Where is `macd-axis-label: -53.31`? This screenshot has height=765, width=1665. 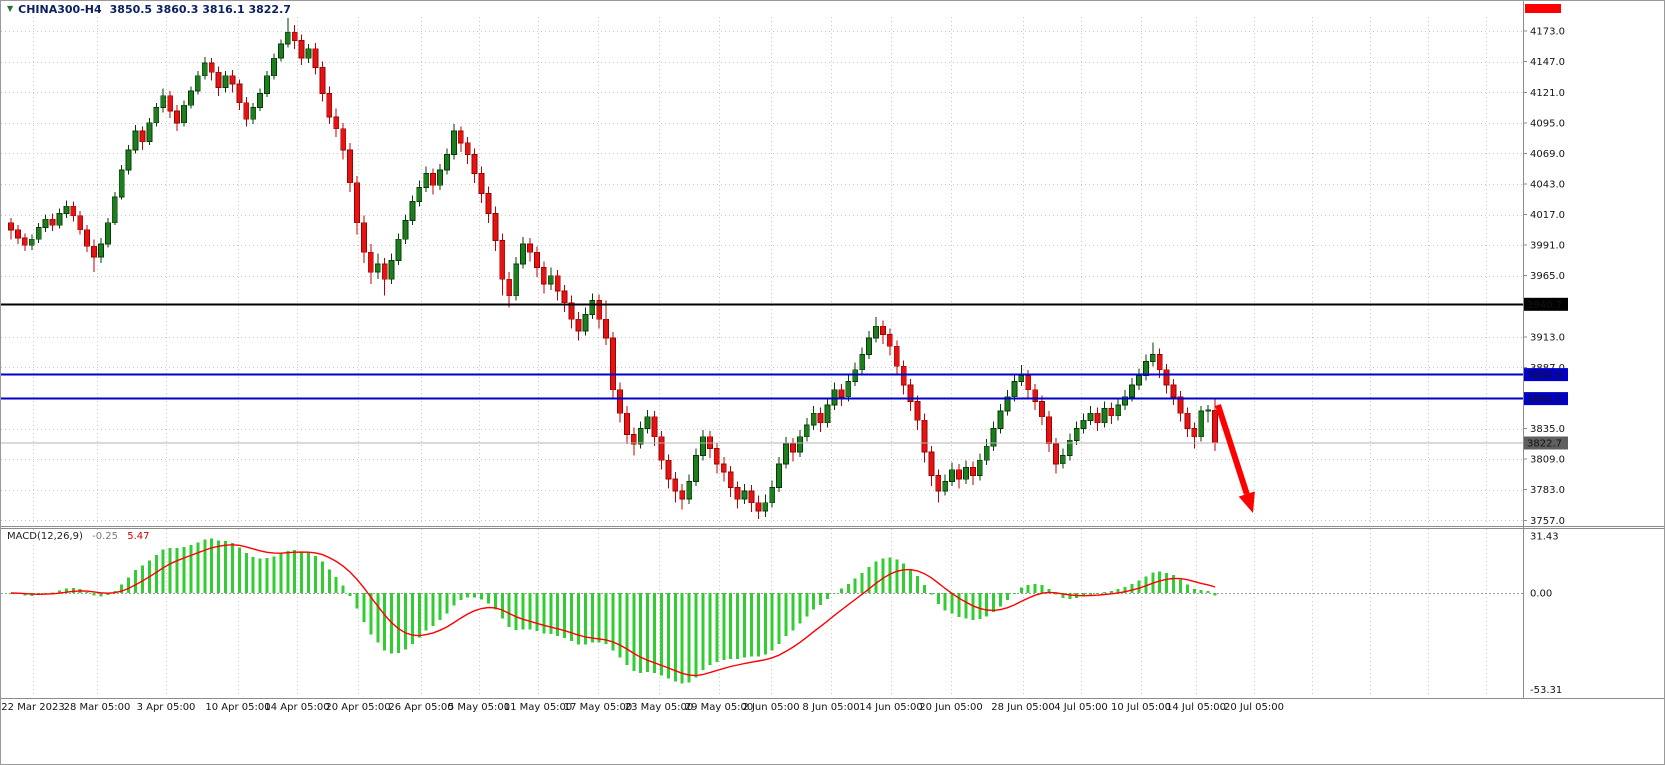 macd-axis-label: -53.31 is located at coordinates (1546, 690).